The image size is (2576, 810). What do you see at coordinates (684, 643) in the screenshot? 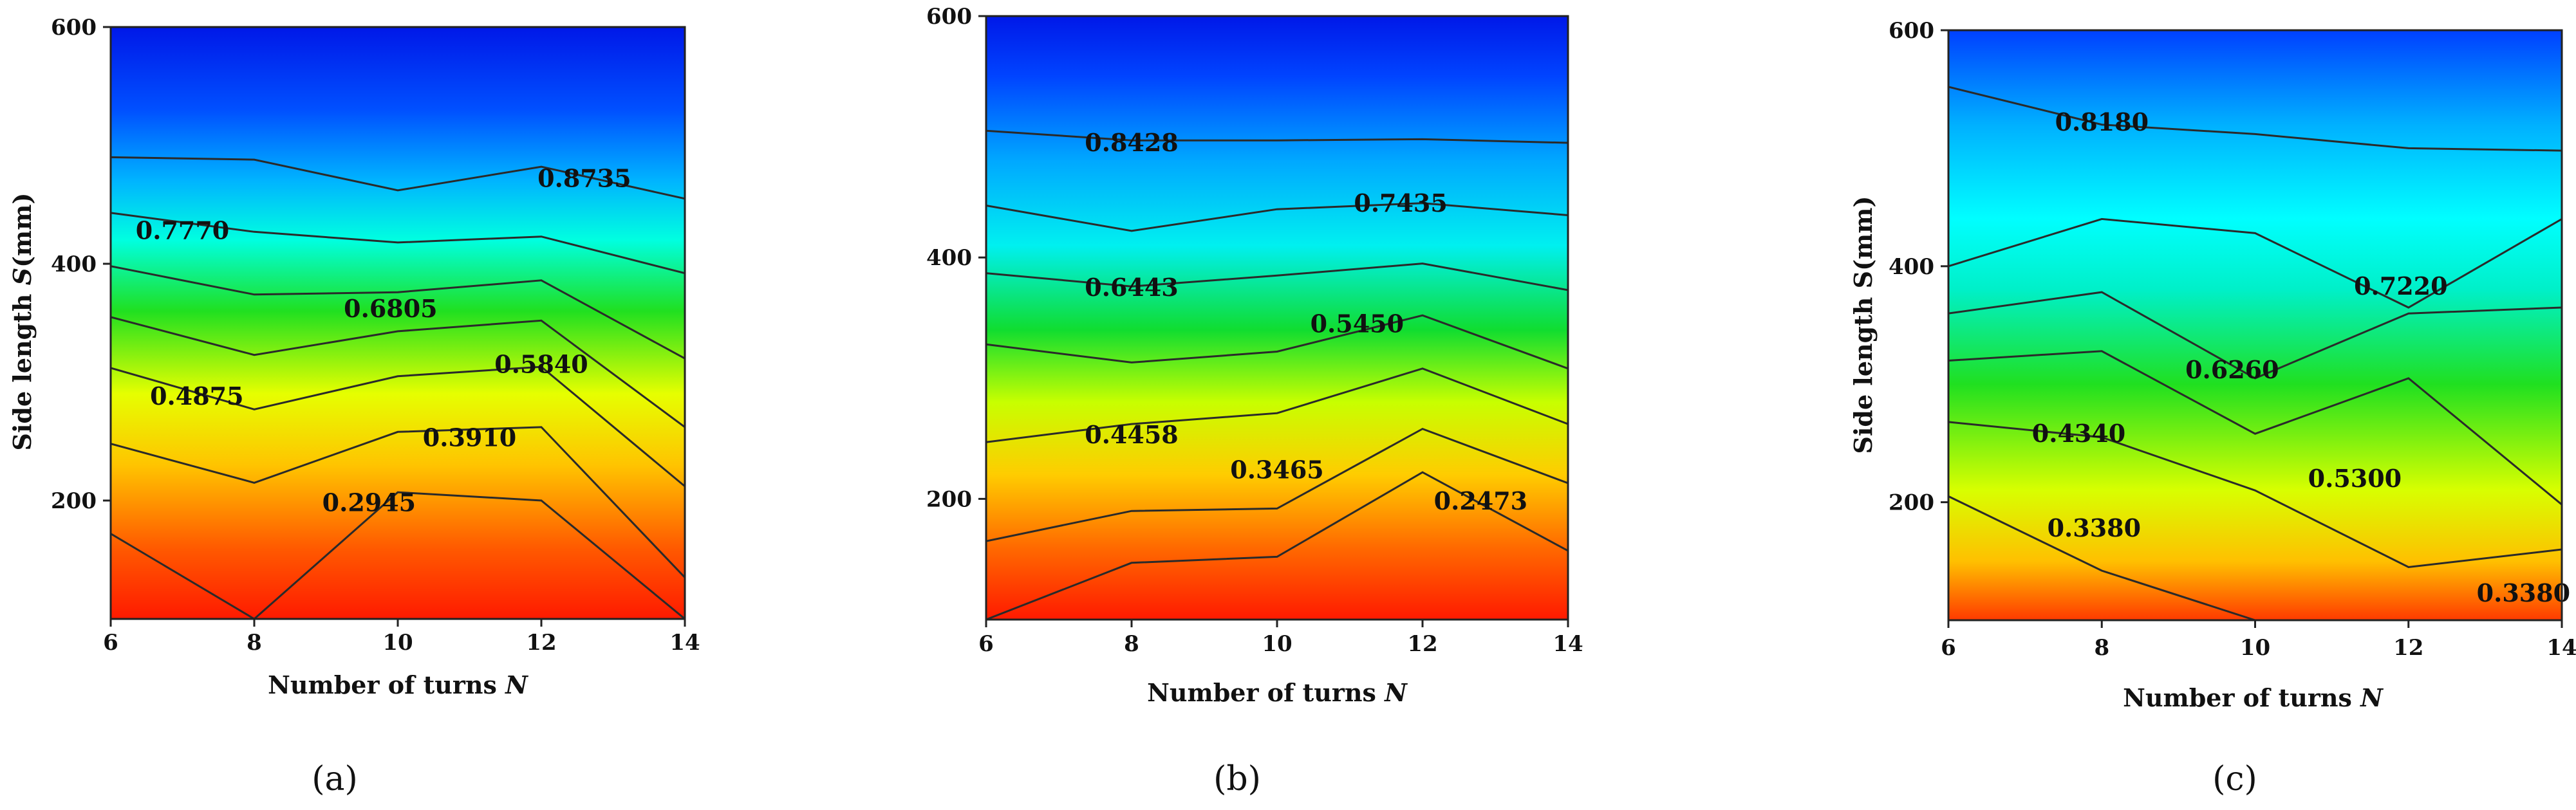
I see `x-tick-label-a-4: 14` at bounding box center [684, 643].